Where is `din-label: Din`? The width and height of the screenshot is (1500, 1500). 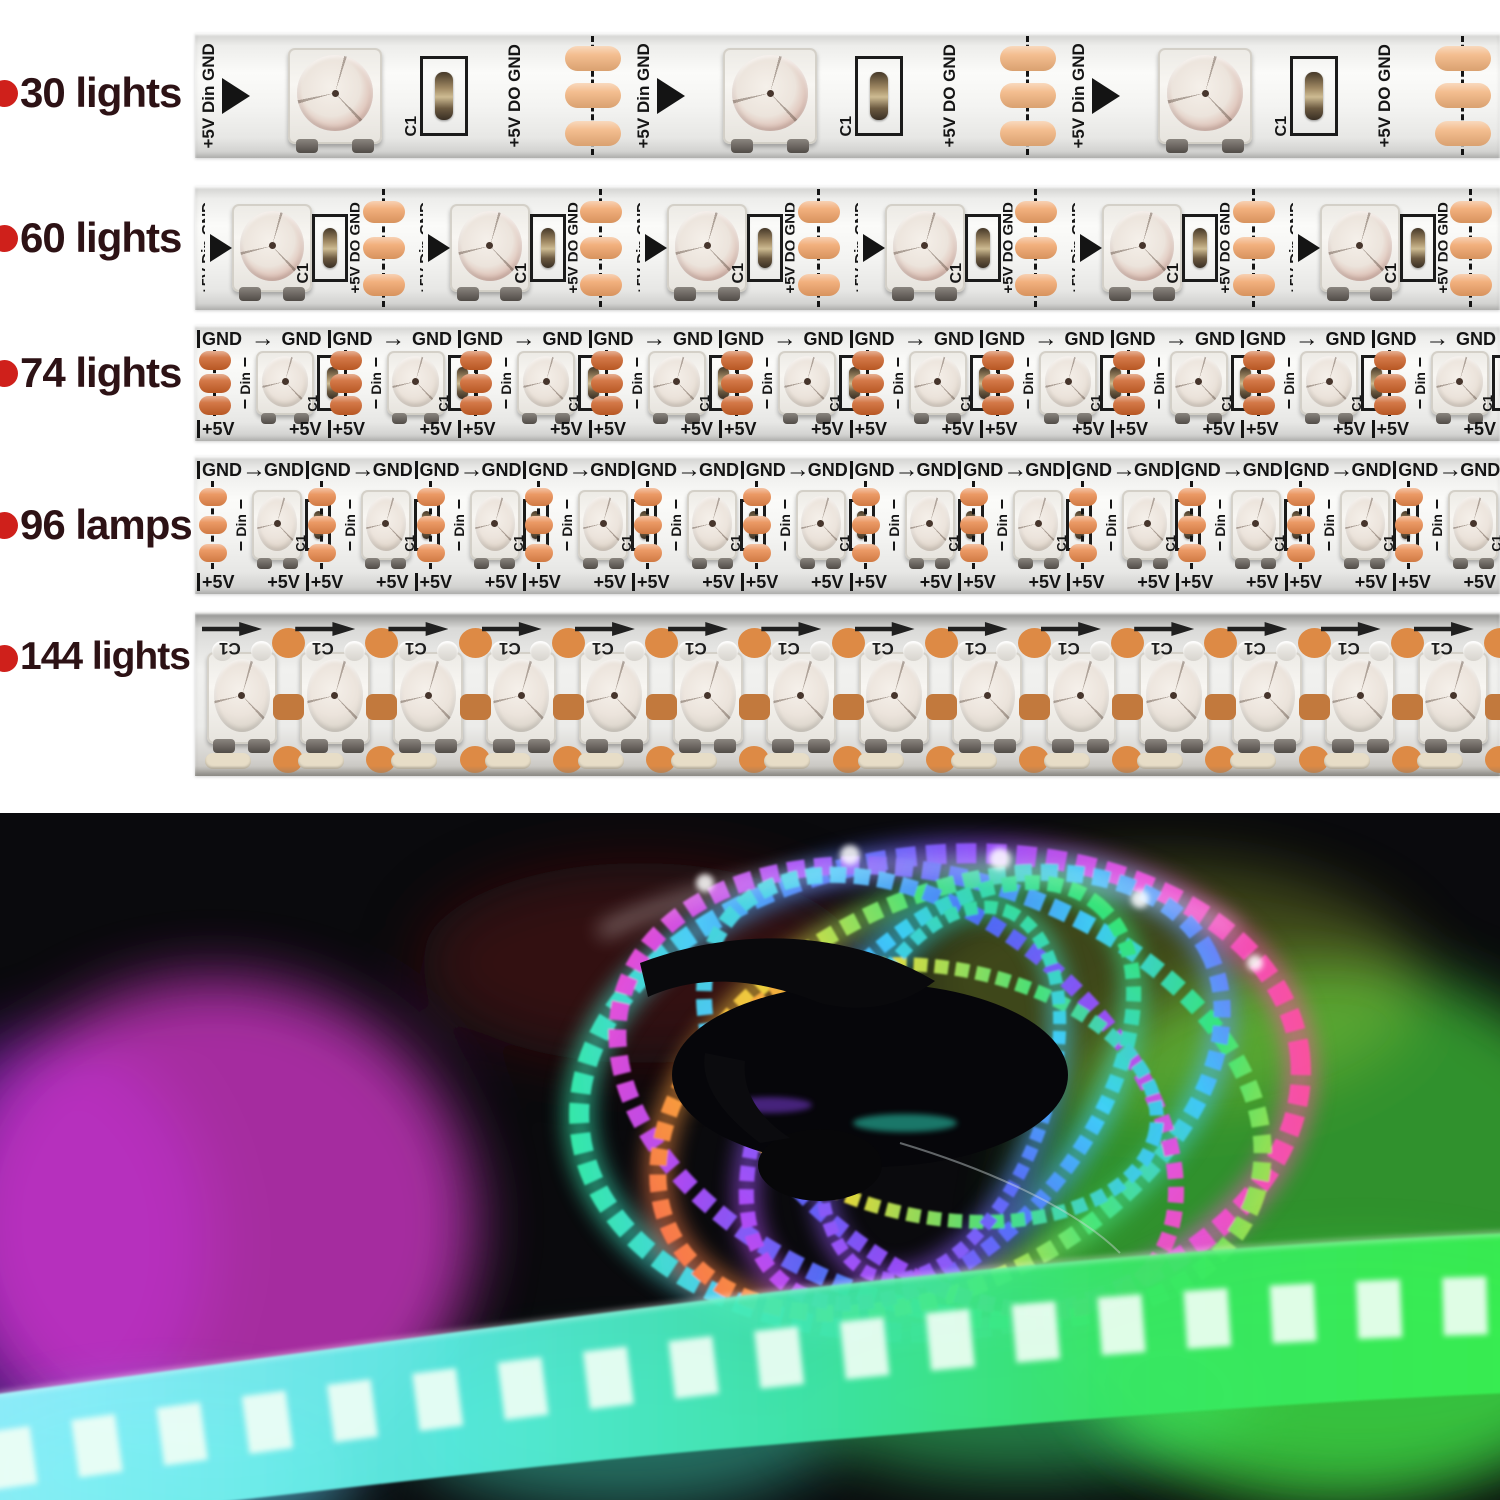
din-label: Din is located at coordinates (1002, 525).